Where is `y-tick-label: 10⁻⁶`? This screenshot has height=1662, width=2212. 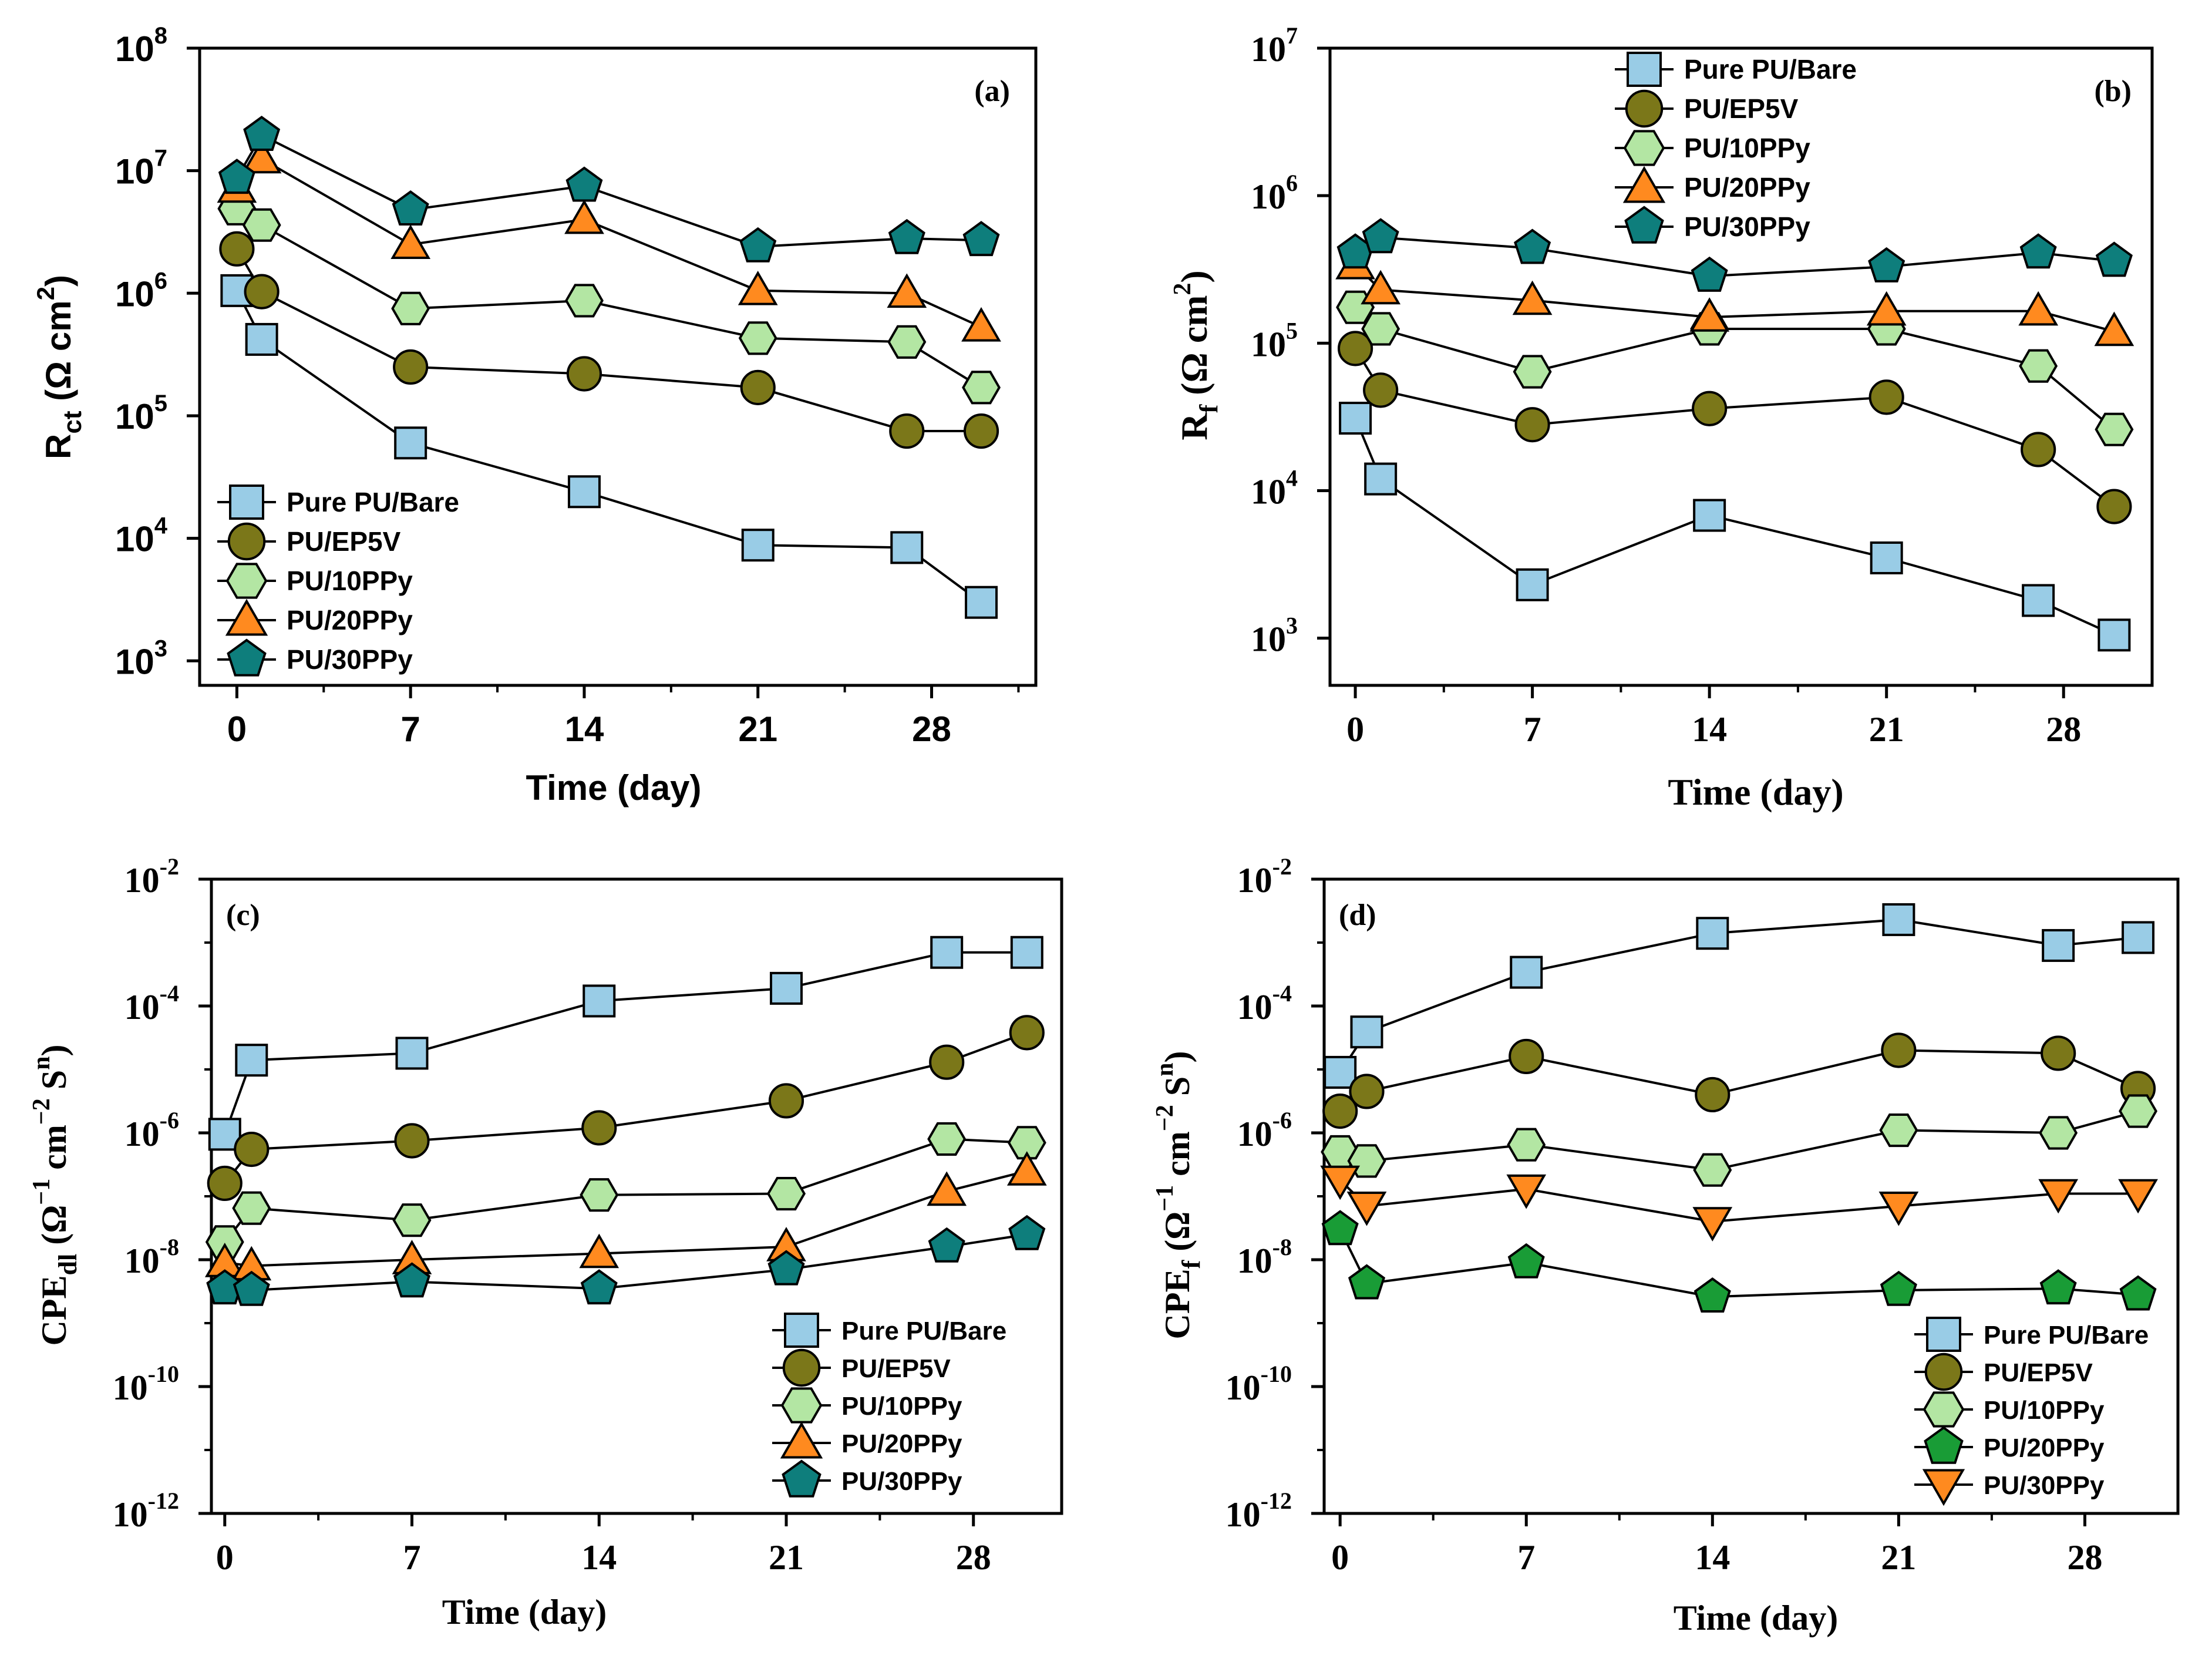 y-tick-label: 10⁻⁶ is located at coordinates (151, 1130).